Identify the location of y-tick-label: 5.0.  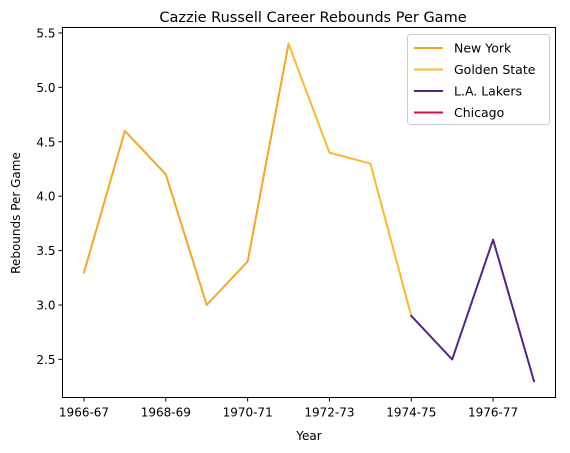
(45, 88).